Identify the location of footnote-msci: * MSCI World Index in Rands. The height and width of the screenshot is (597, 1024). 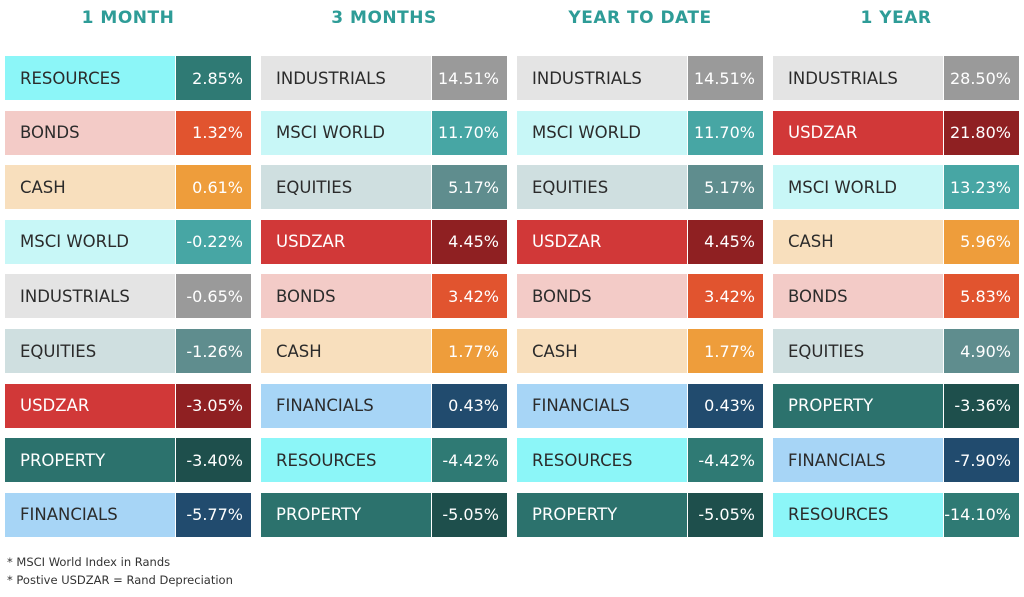
(89, 562).